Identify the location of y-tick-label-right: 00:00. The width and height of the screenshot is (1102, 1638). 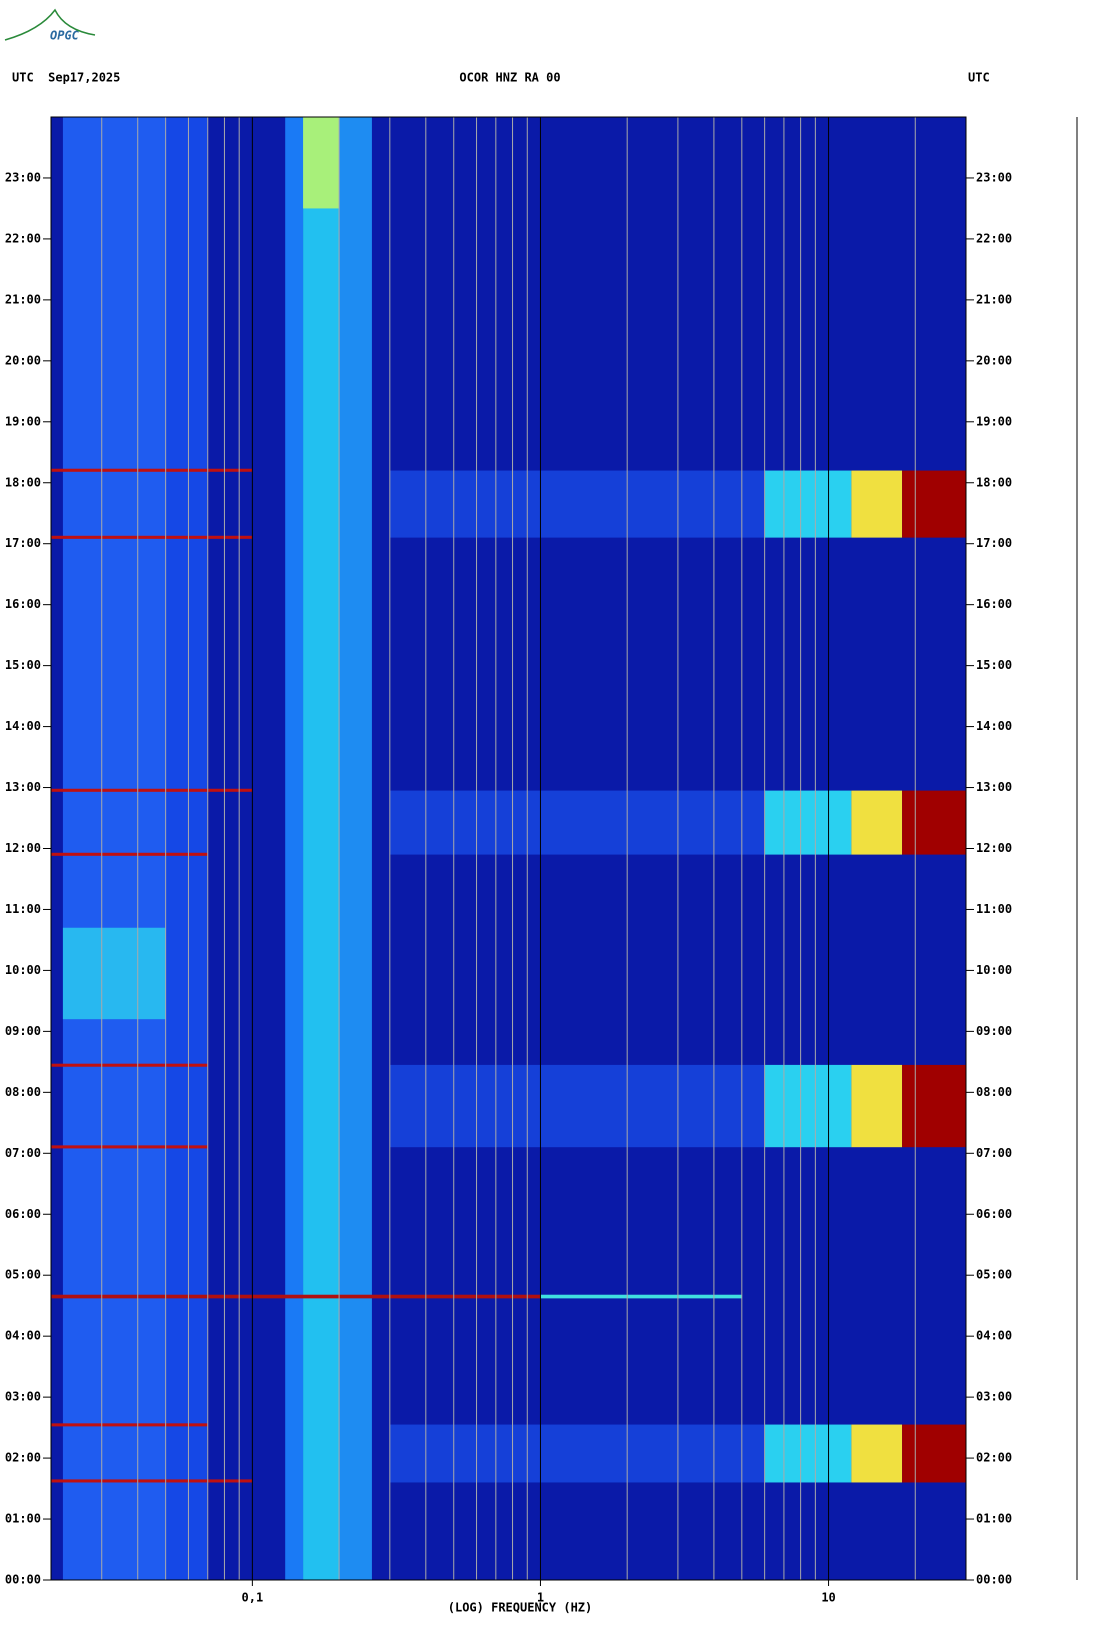
(994, 1580).